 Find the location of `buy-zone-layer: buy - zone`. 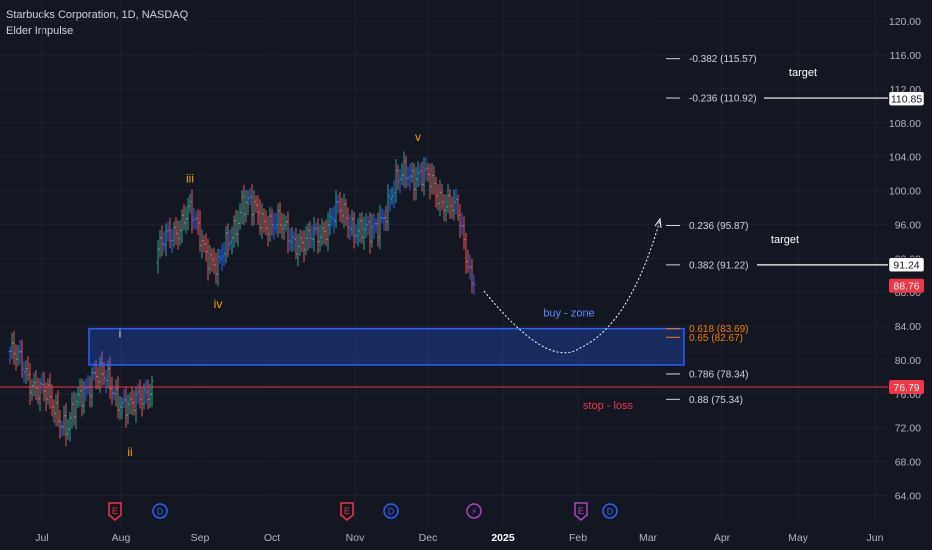

buy-zone-layer: buy - zone is located at coordinates (386, 337).